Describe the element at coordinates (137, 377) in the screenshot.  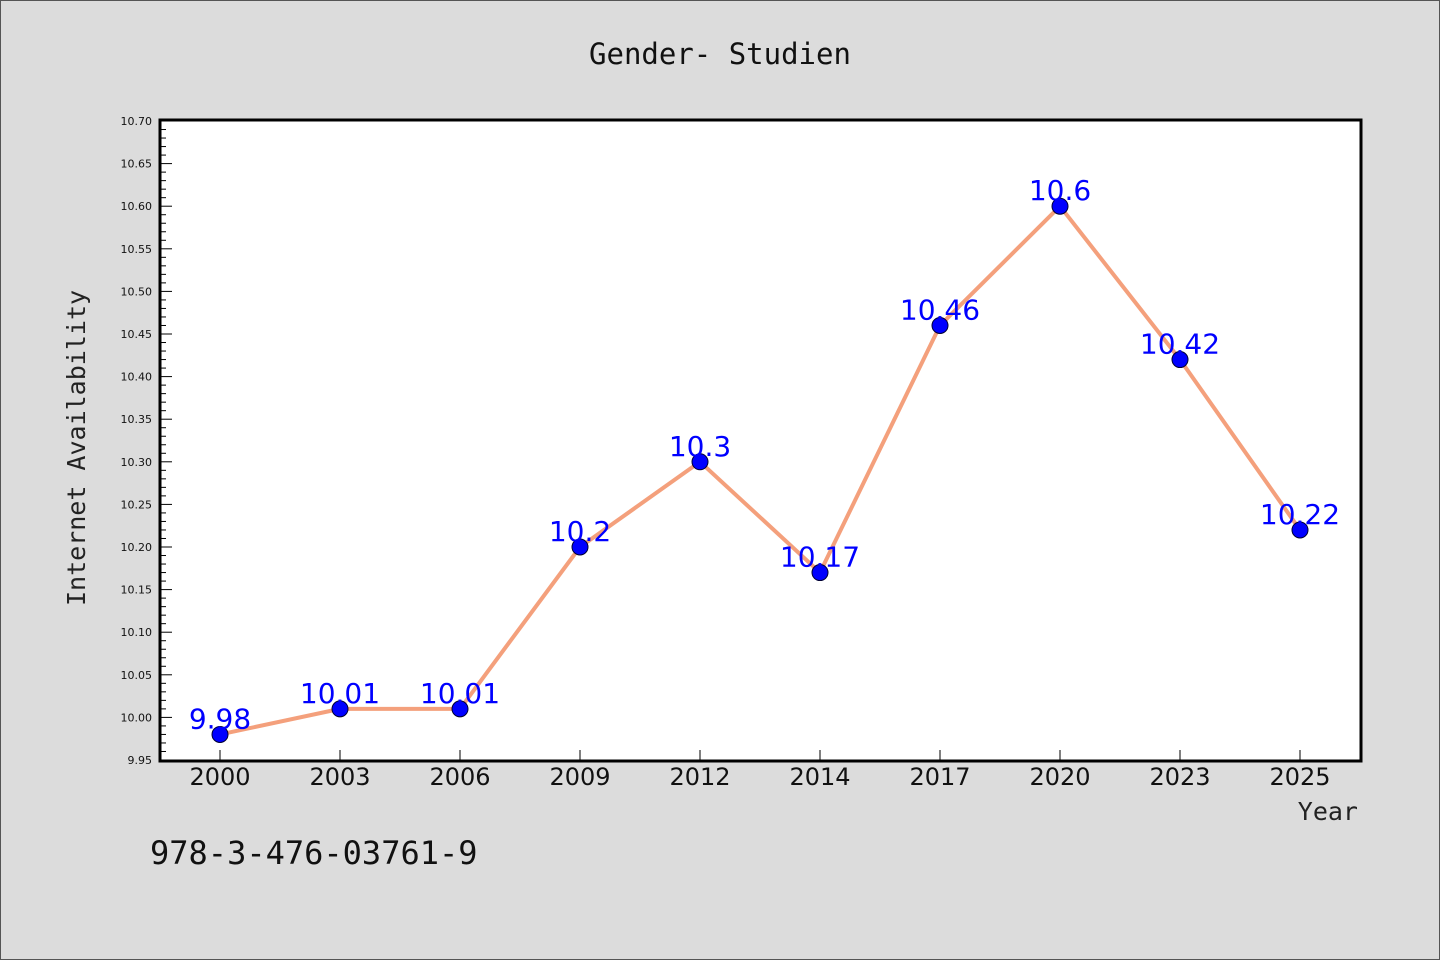
I see `y-tick-label: 10.40` at that location.